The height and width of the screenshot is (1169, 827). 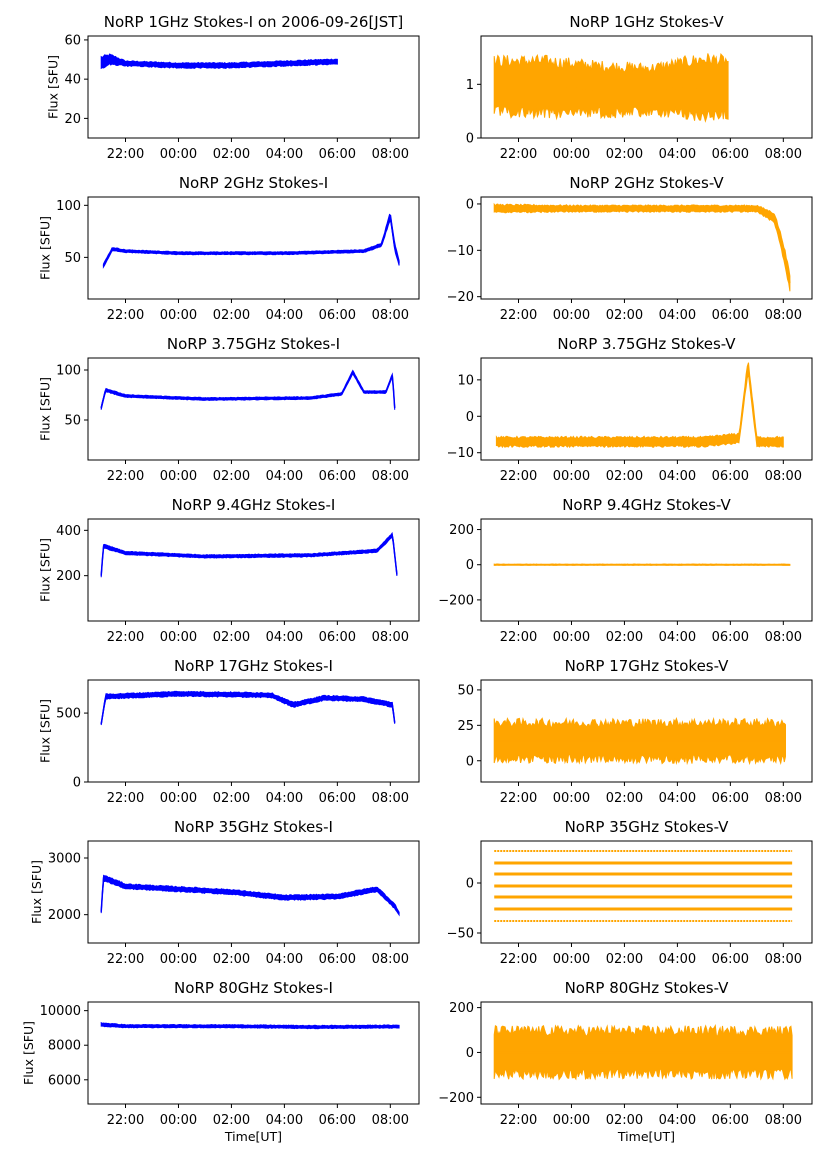 I want to click on series-i1, so click(x=219, y=61).